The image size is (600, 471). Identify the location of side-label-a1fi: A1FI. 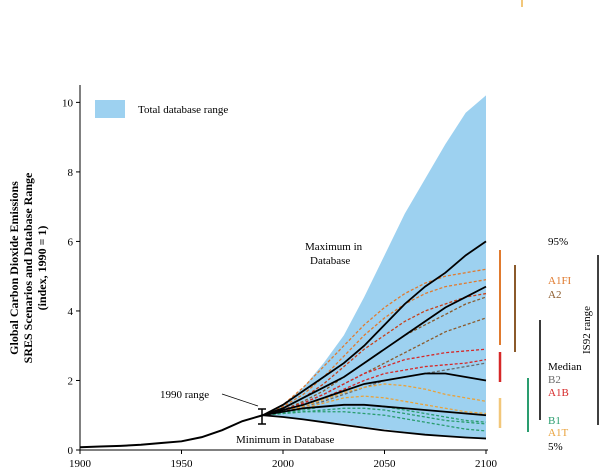
(560, 281).